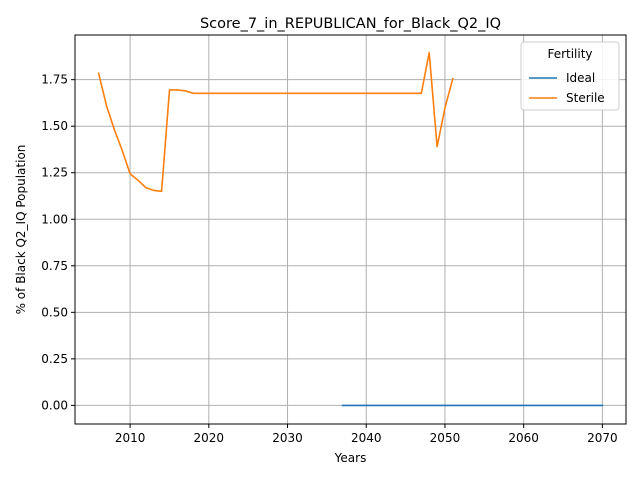  What do you see at coordinates (54, 359) in the screenshot?
I see `y-tick-label: 0.25` at bounding box center [54, 359].